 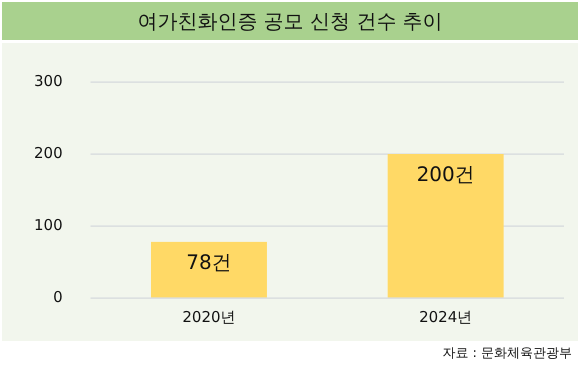 What do you see at coordinates (58, 297) in the screenshot?
I see `y-tick-label: 0` at bounding box center [58, 297].